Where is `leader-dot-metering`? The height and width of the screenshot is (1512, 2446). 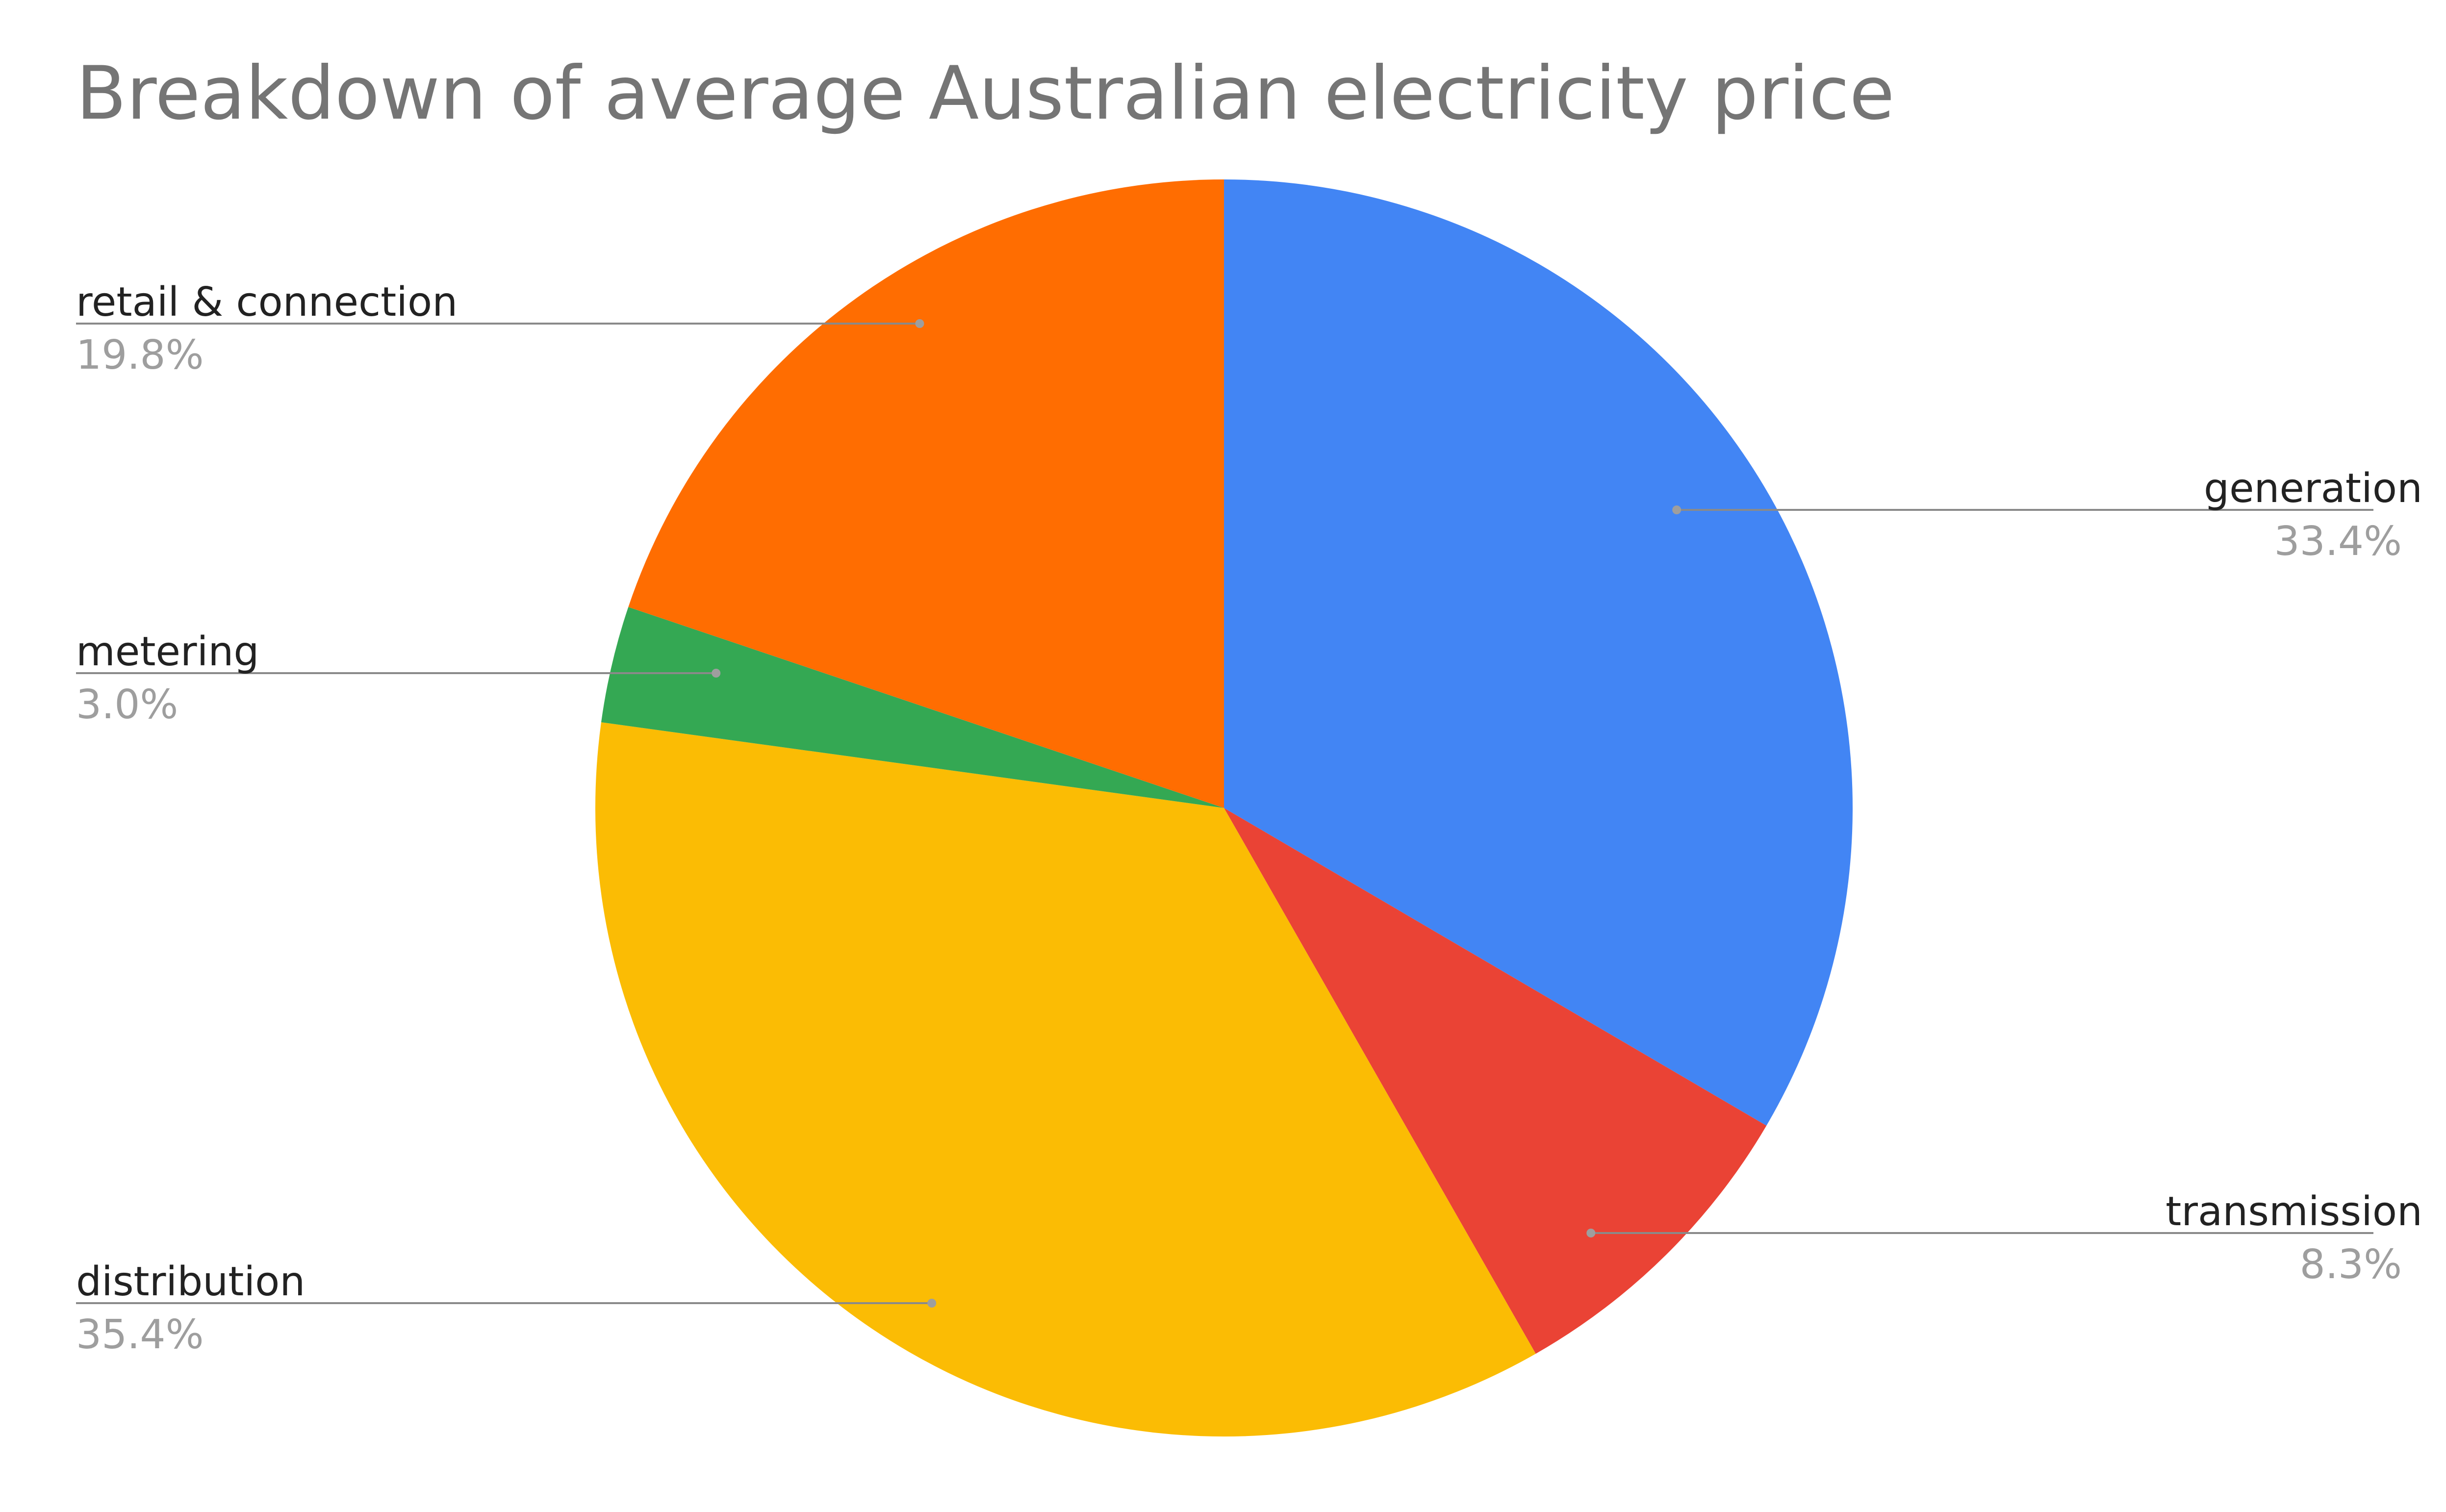
leader-dot-metering is located at coordinates (716, 673).